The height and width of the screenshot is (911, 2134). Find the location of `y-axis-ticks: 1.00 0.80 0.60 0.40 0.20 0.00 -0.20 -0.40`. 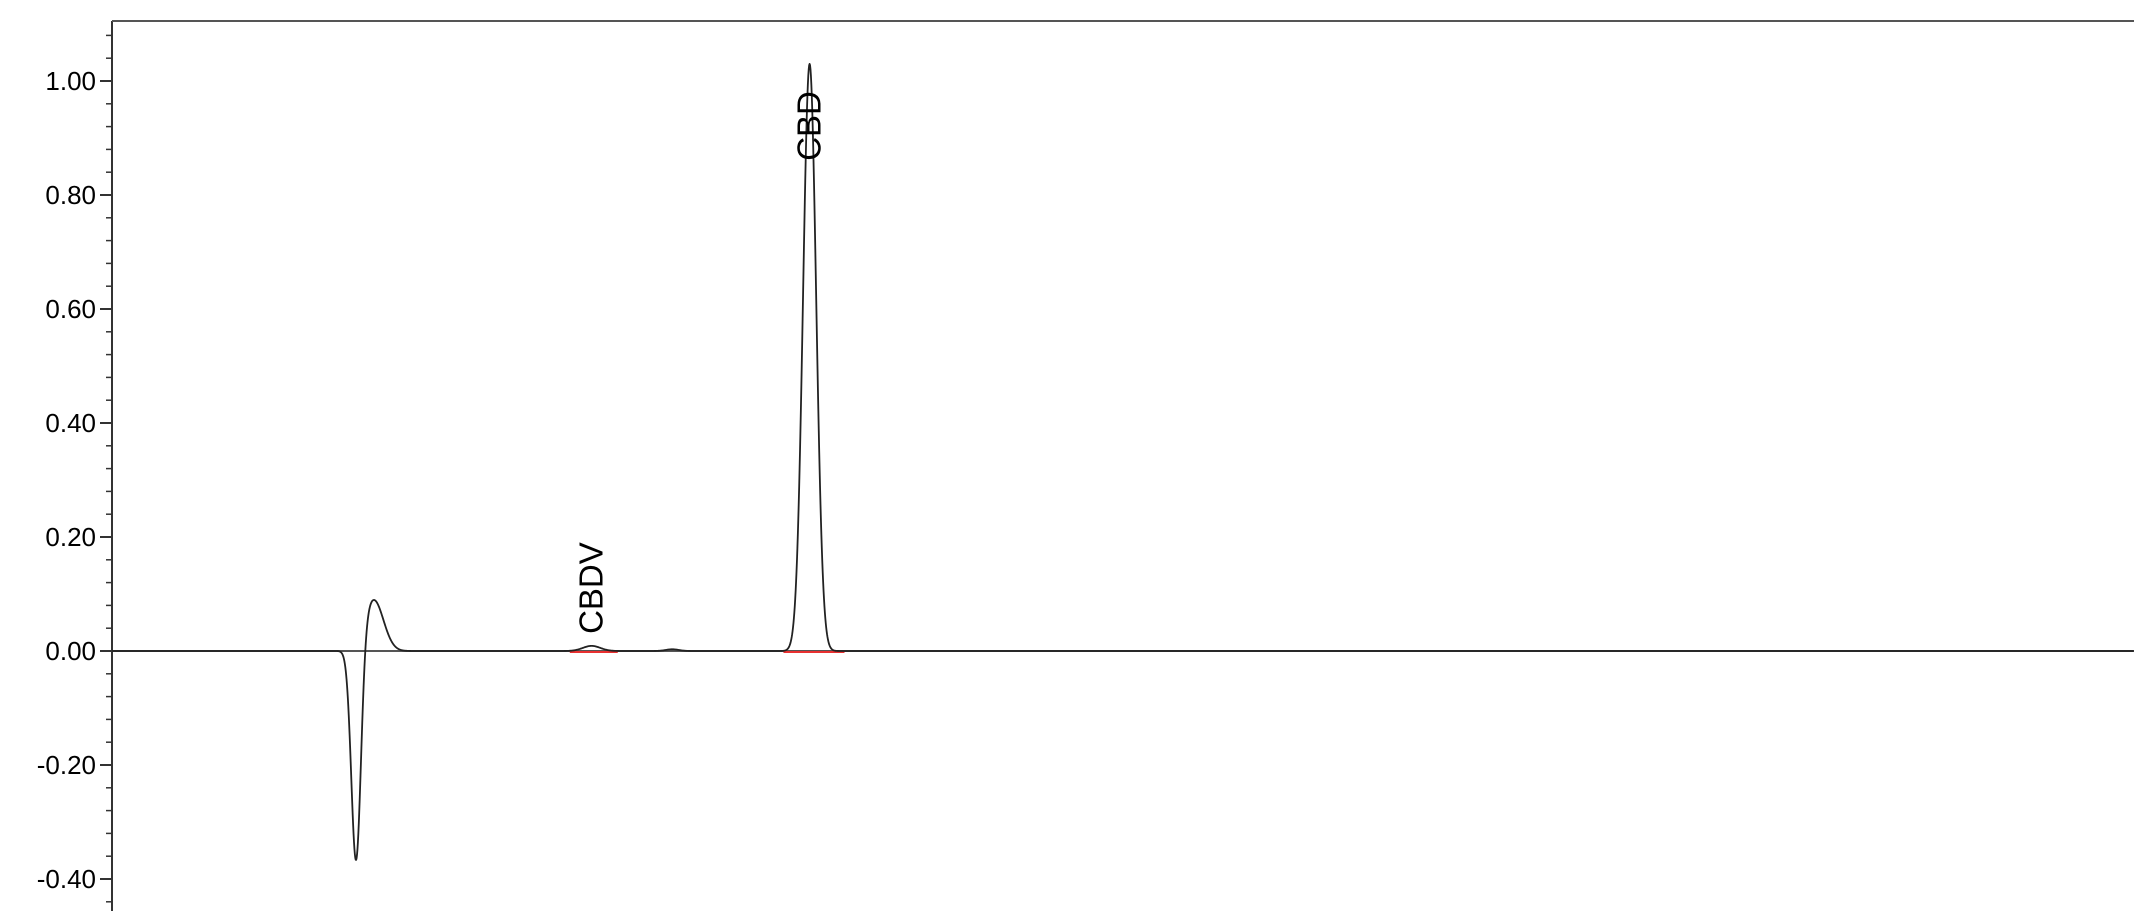

y-axis-ticks: 1.00 0.80 0.60 0.40 0.20 0.00 -0.20 -0.40 is located at coordinates (74, 468).